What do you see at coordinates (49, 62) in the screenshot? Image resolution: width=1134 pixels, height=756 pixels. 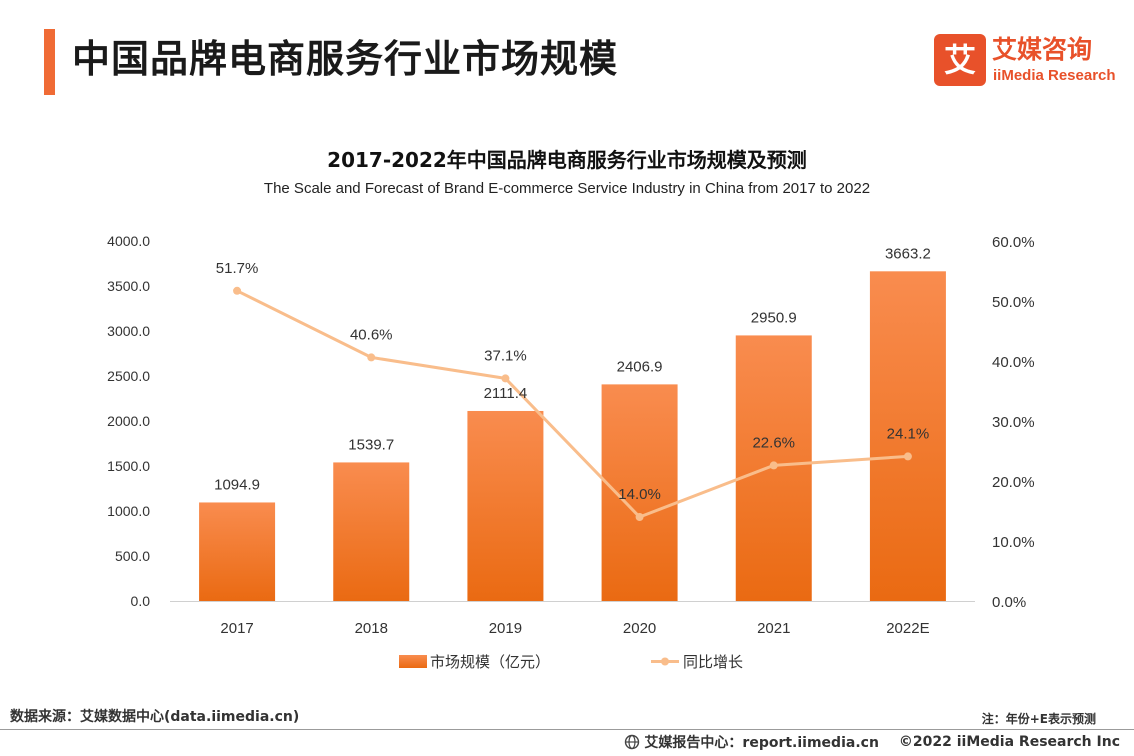 I see `title-accent-bar` at bounding box center [49, 62].